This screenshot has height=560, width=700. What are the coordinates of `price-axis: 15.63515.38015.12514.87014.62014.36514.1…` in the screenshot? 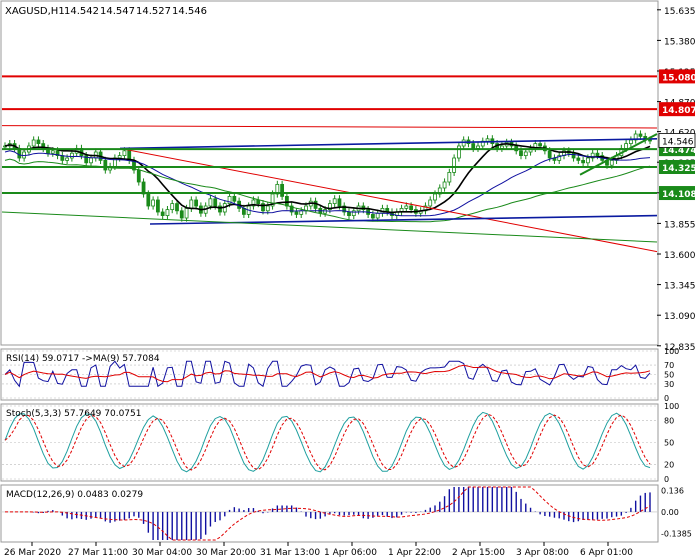 It's located at (677, 180).